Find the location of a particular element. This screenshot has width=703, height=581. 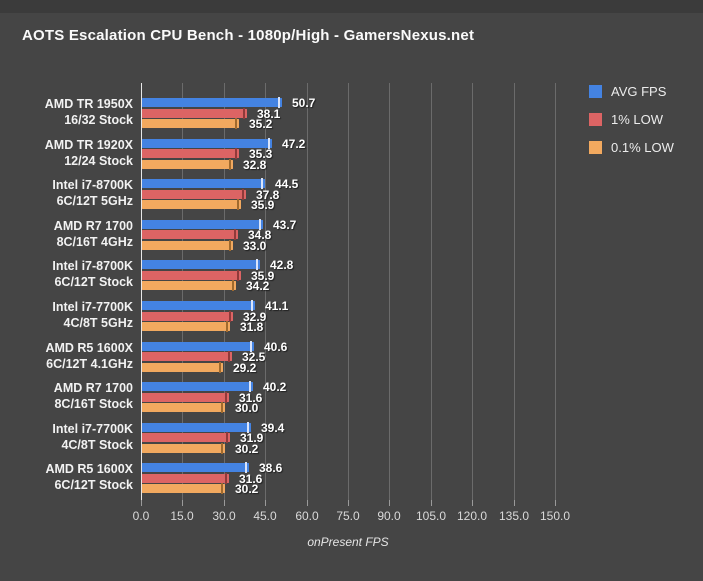

category-name: AMD R7 1700 is located at coordinates (93, 225).